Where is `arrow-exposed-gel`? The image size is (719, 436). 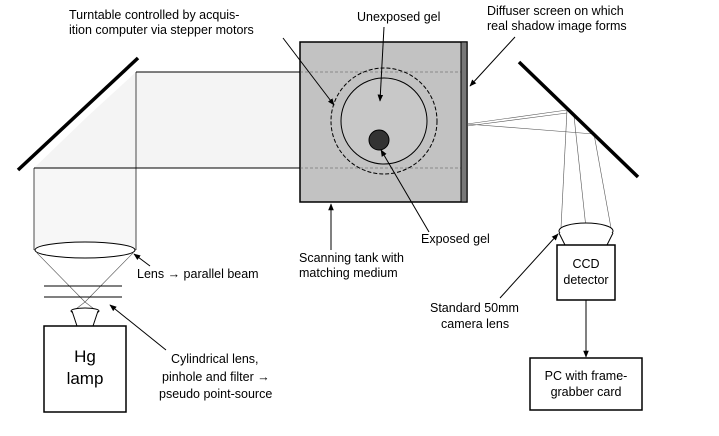 arrow-exposed-gel is located at coordinates (405, 191).